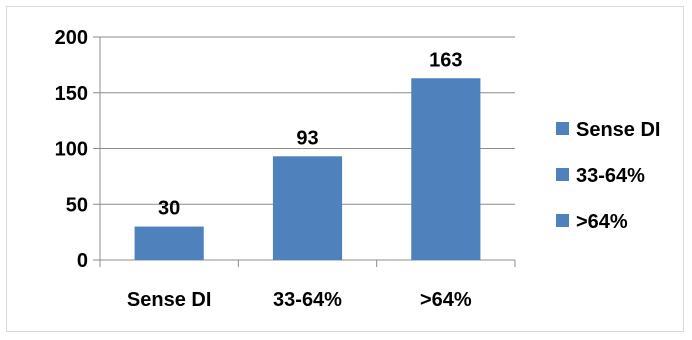 The width and height of the screenshot is (692, 340). Describe the element at coordinates (602, 222) in the screenshot. I see `legend-label: >64%` at that location.